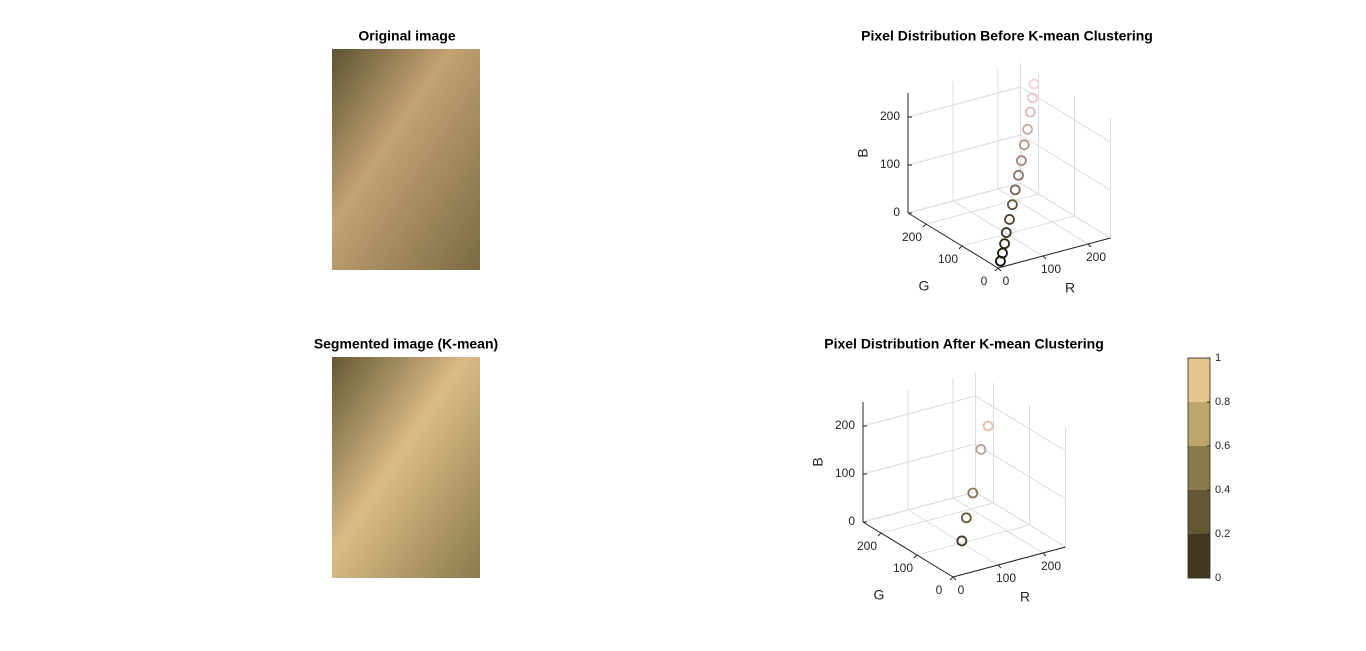 Image resolution: width=1366 pixels, height=651 pixels. I want to click on chart-title: Original image, so click(406, 36).